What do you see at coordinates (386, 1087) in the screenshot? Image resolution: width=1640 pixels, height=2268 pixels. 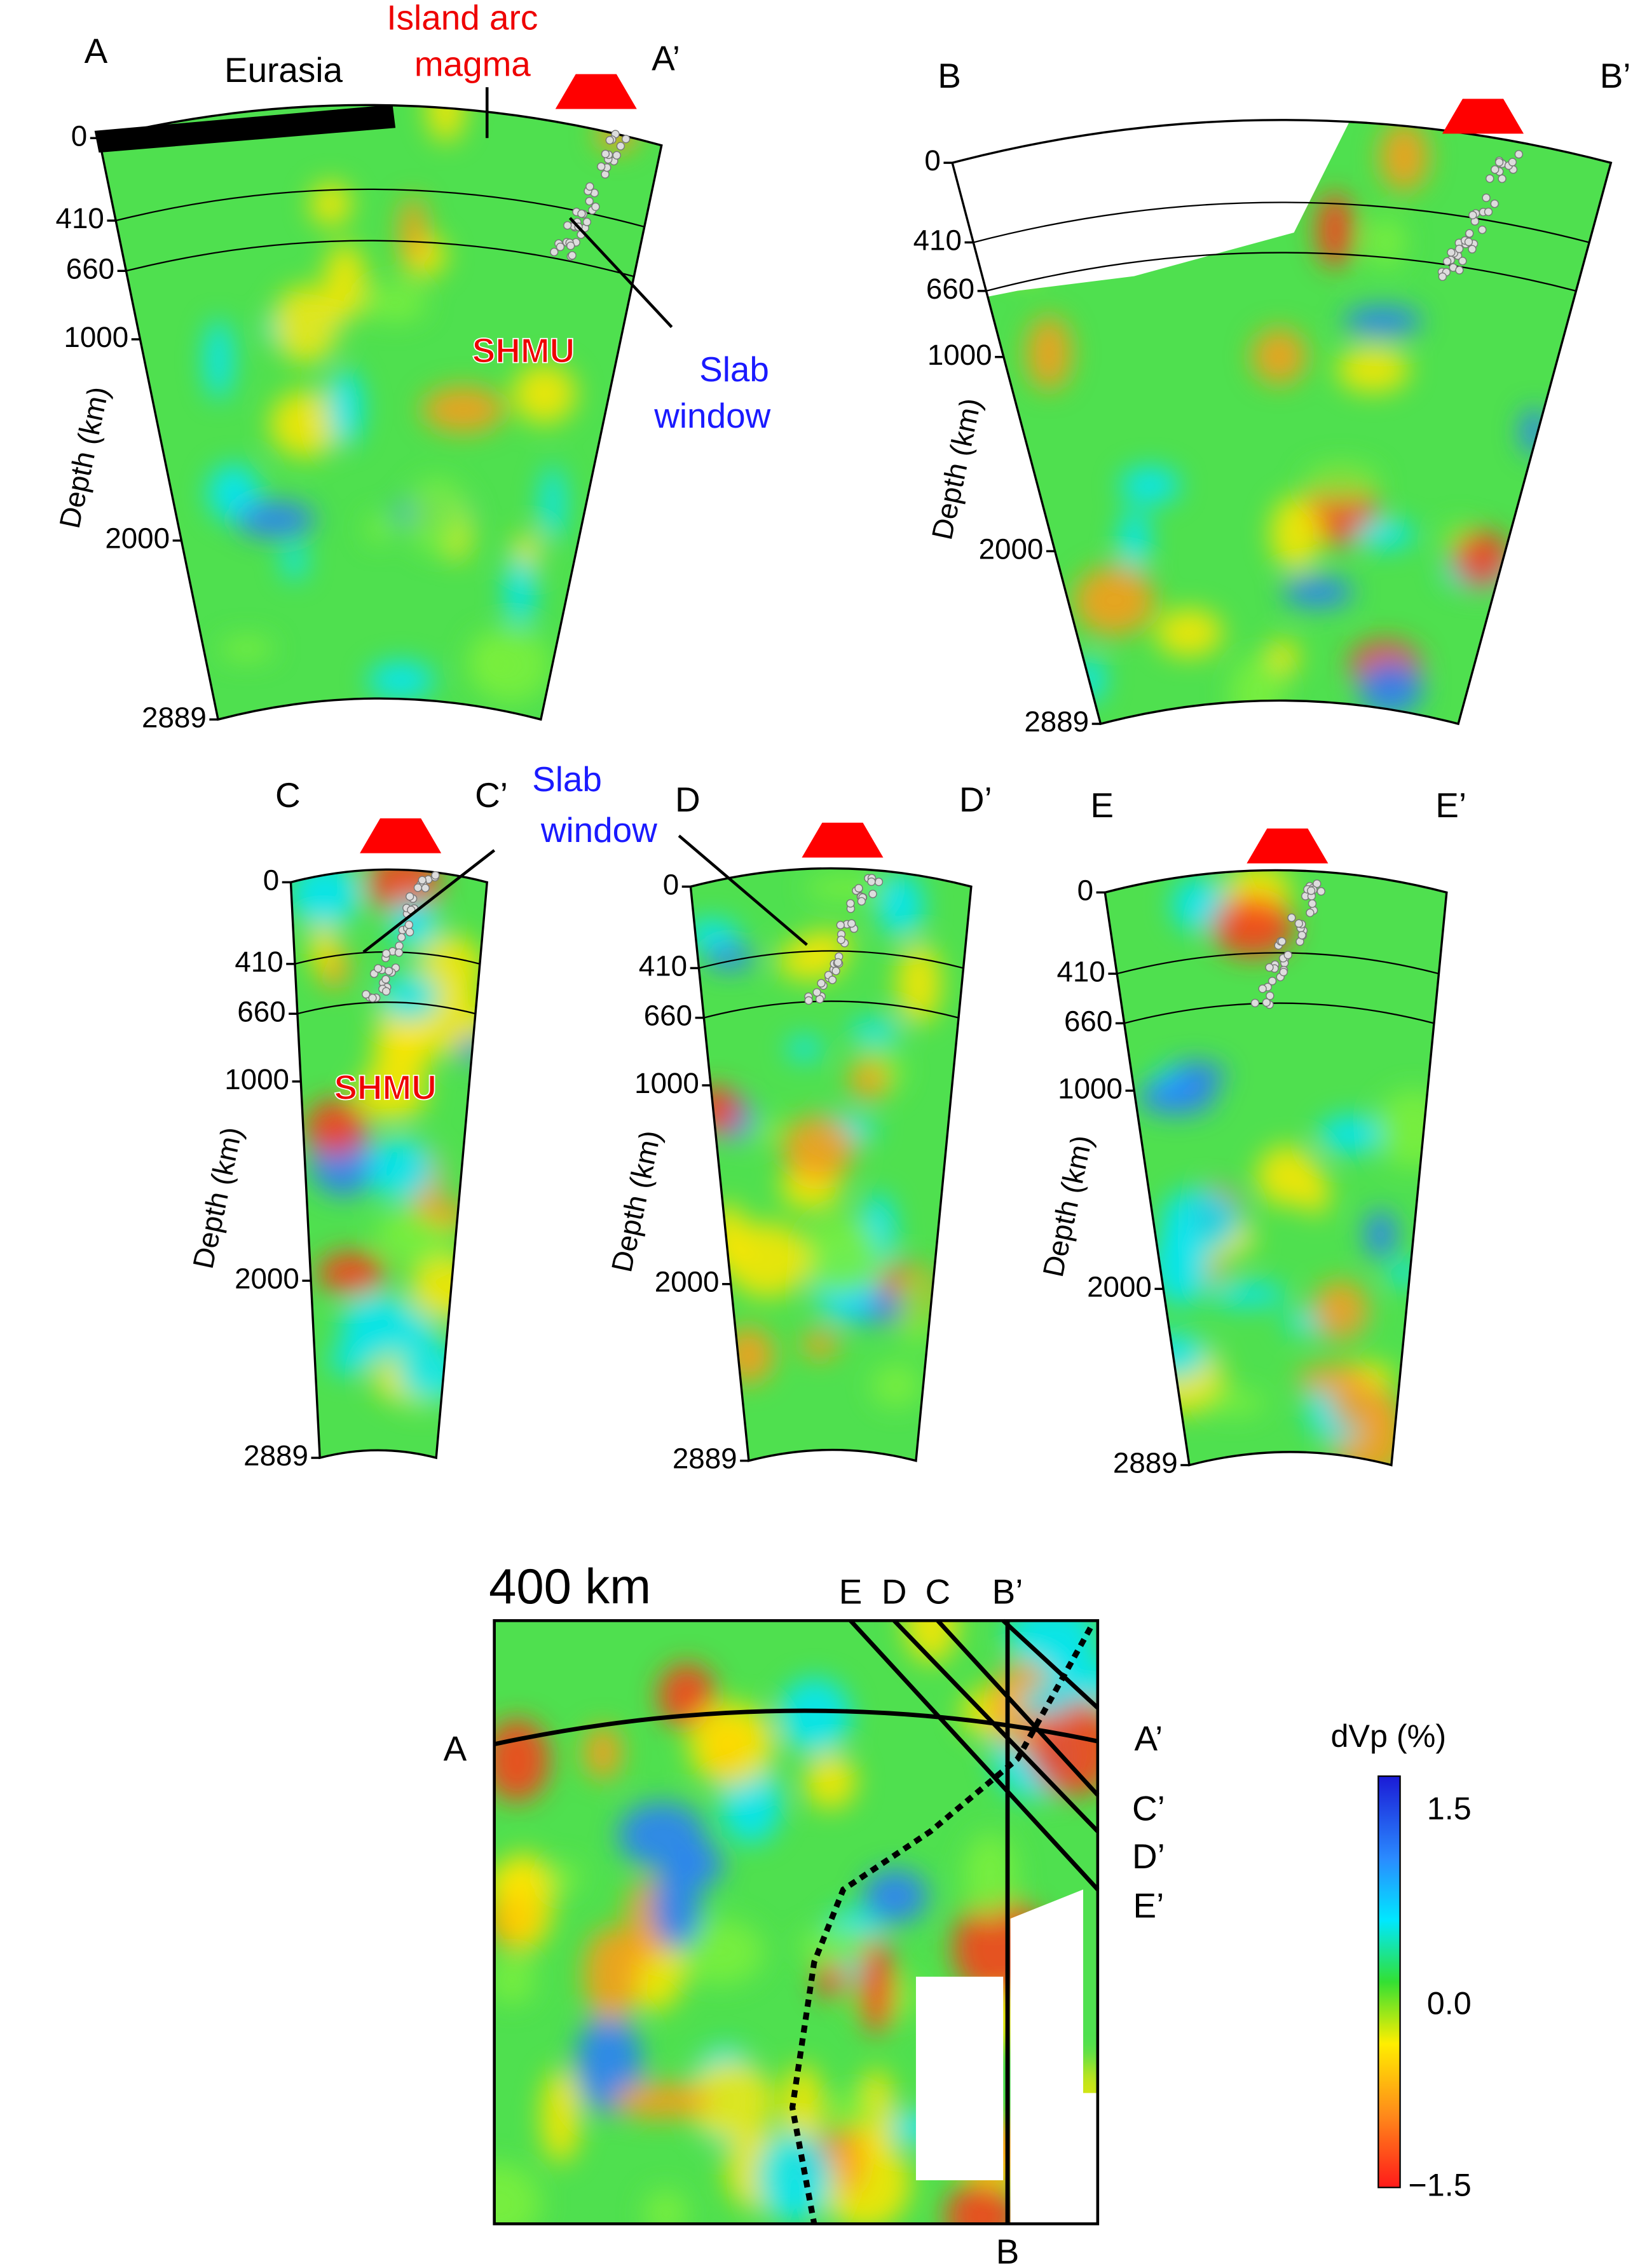 I see `annotation: SHMU` at bounding box center [386, 1087].